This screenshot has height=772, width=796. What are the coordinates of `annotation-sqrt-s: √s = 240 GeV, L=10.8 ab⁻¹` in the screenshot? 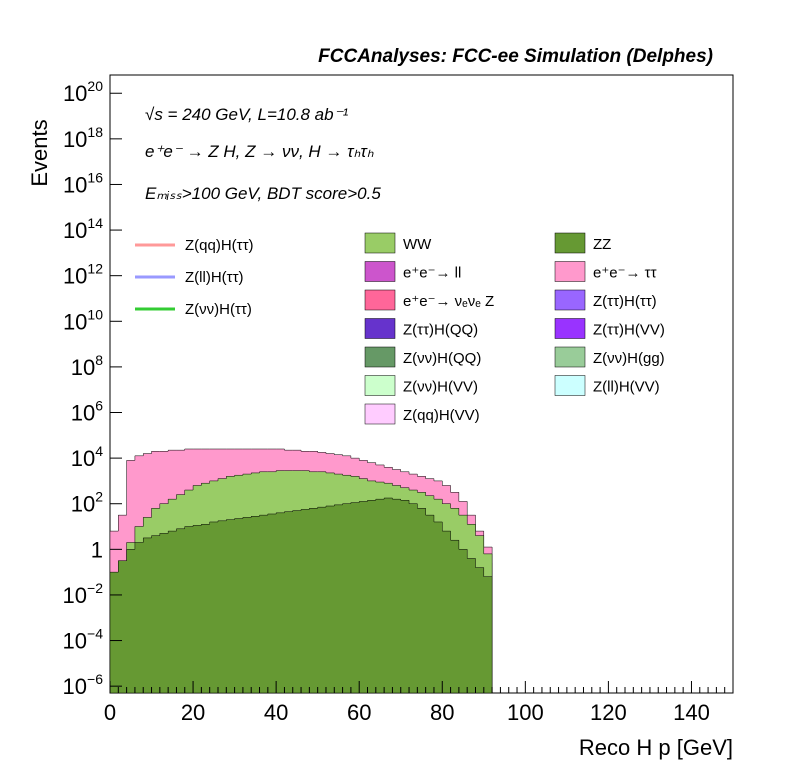 It's located at (247, 114).